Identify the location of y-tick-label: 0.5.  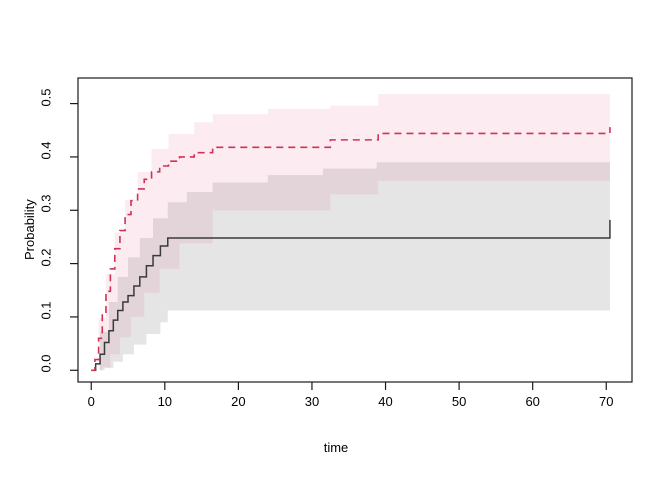
(46, 97).